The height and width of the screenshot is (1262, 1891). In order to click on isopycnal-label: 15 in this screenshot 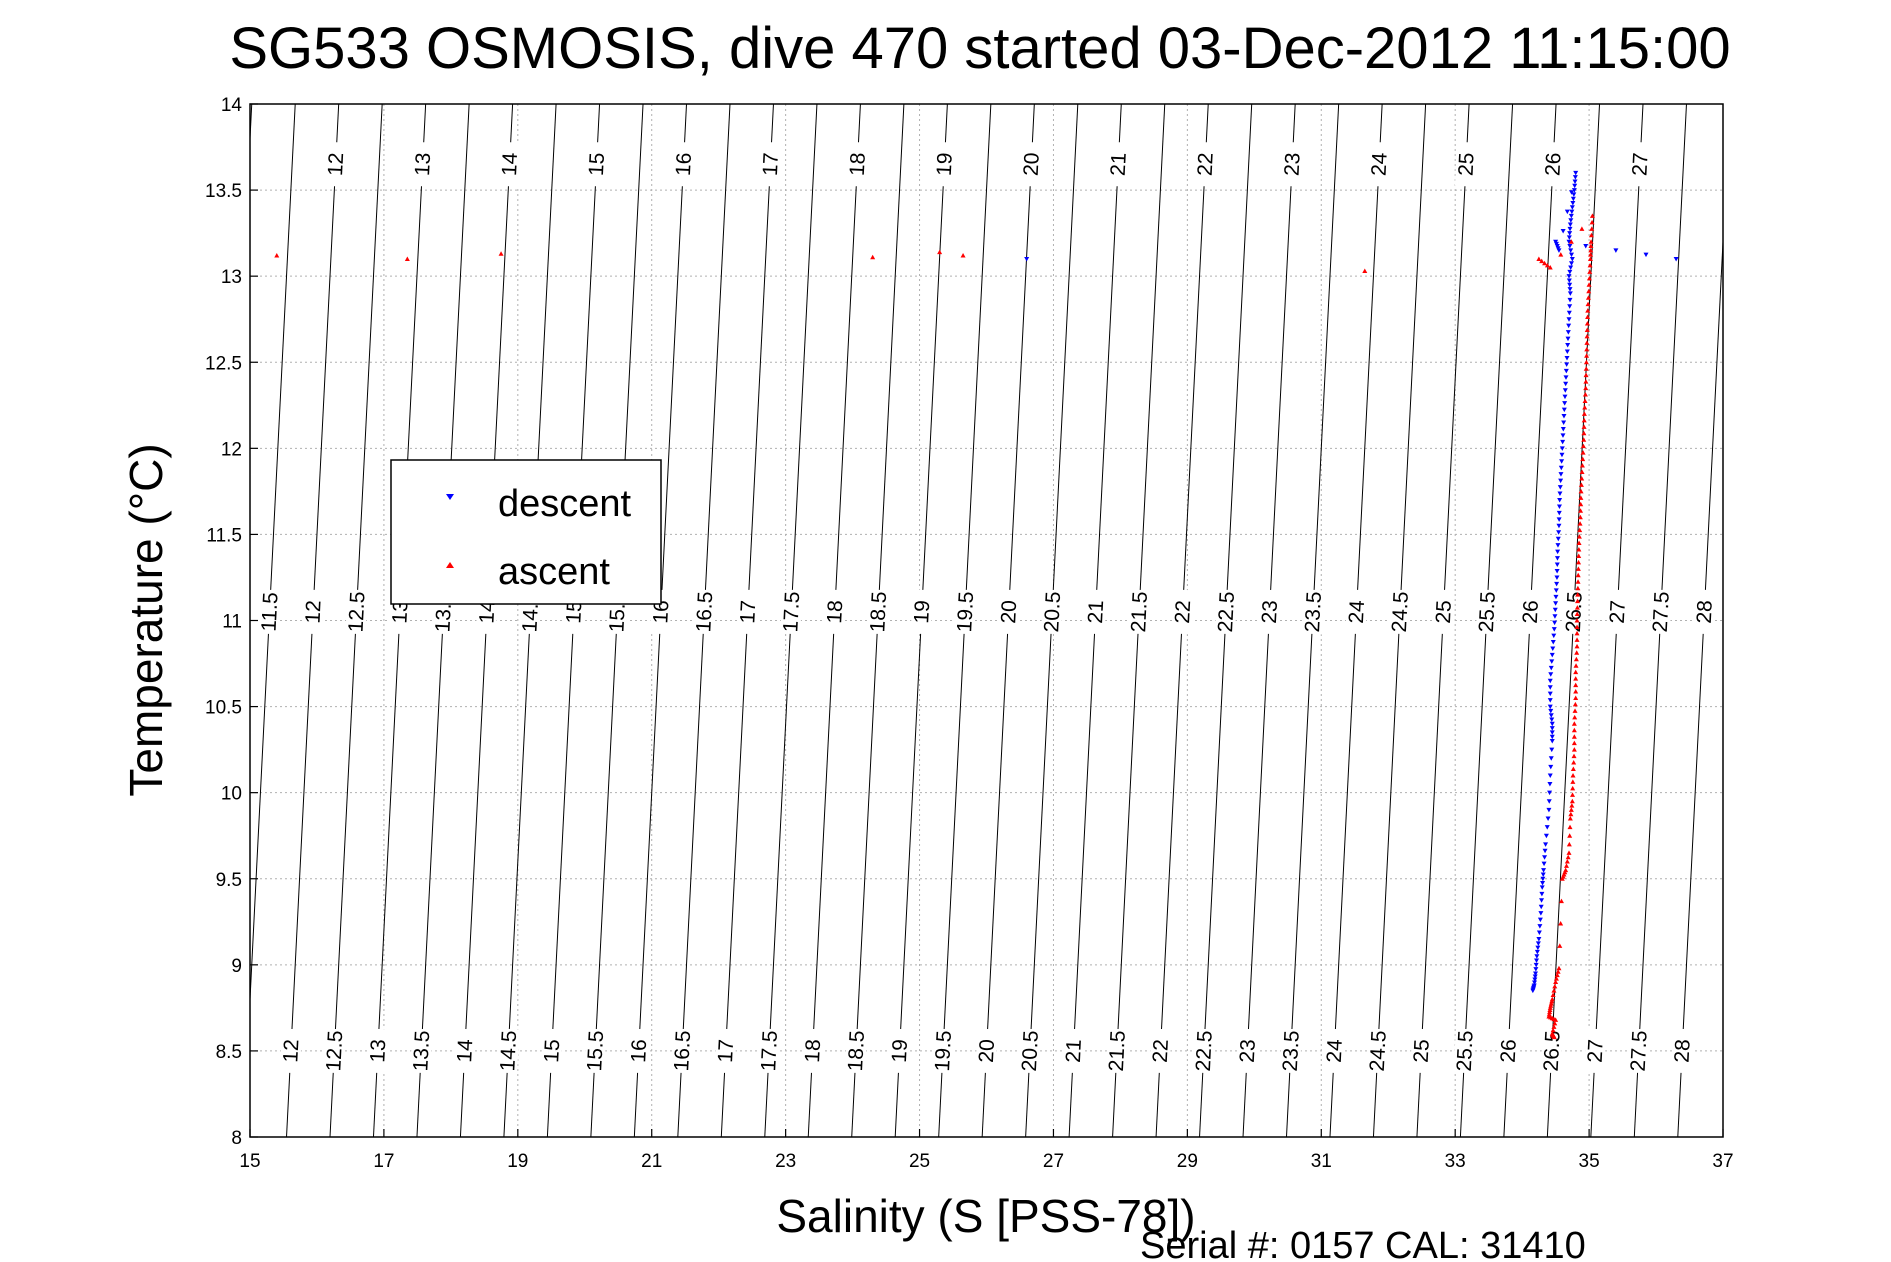, I will do `click(552, 1051)`.